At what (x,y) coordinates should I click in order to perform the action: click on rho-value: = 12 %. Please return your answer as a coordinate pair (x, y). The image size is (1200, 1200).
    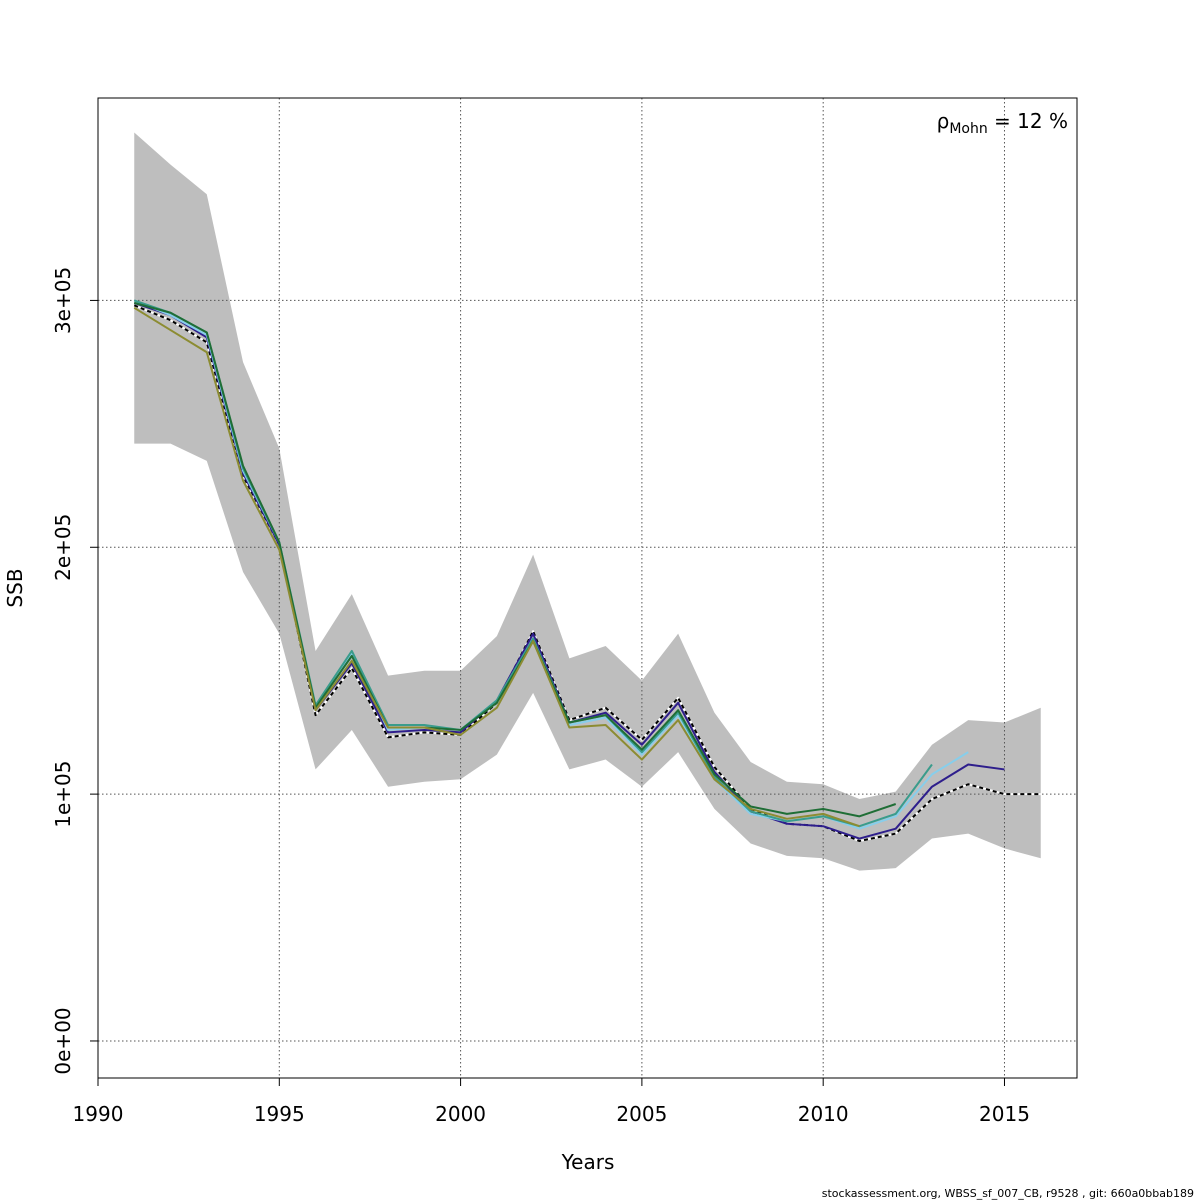
    Looking at the image, I should click on (1028, 121).